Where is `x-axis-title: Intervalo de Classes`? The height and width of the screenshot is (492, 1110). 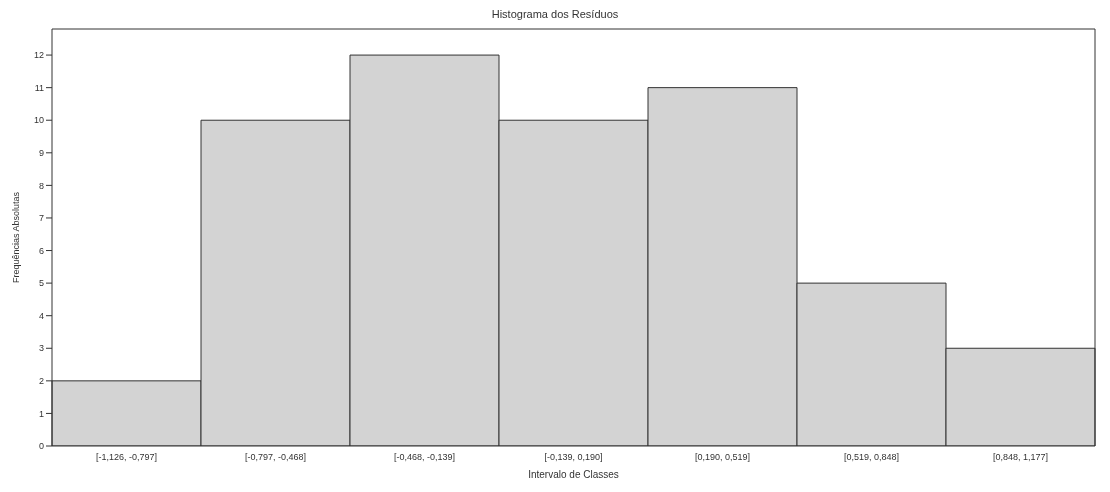 x-axis-title: Intervalo de Classes is located at coordinates (573, 474).